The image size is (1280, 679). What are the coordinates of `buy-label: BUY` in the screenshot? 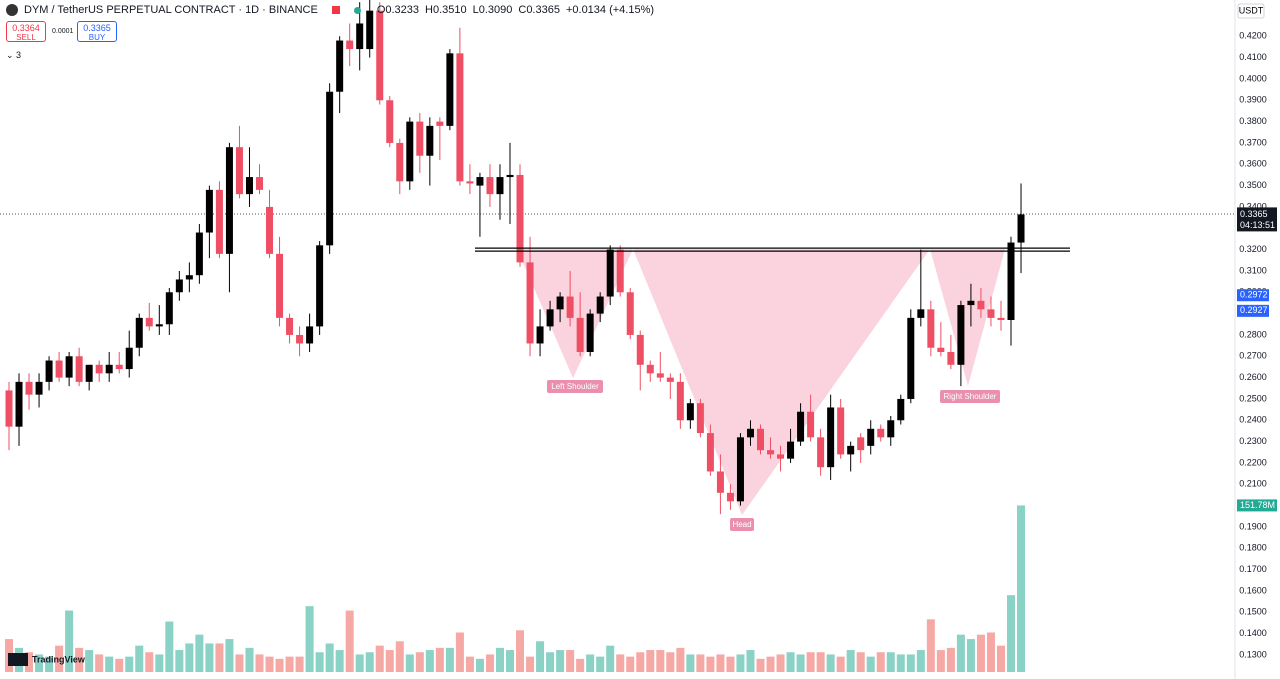 It's located at (97, 37).